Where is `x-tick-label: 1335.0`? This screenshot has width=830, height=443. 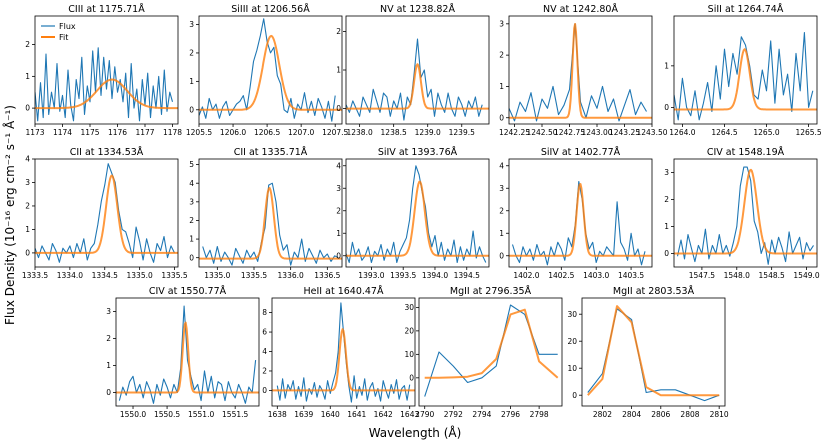 x-tick-label: 1335.0 is located at coordinates (217, 275).